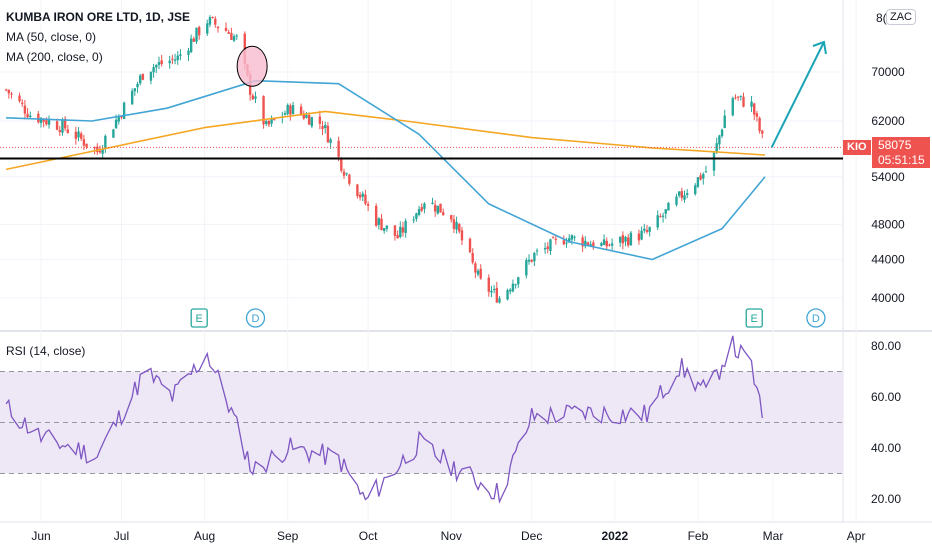  Describe the element at coordinates (886, 448) in the screenshot. I see `rsi-tick-label: 40.00` at that location.